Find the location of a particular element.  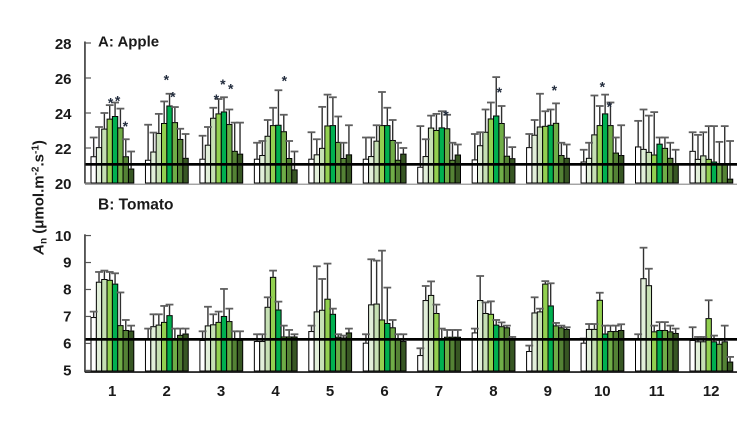

svg-text: B: Tomato is located at coordinates (135, 205).